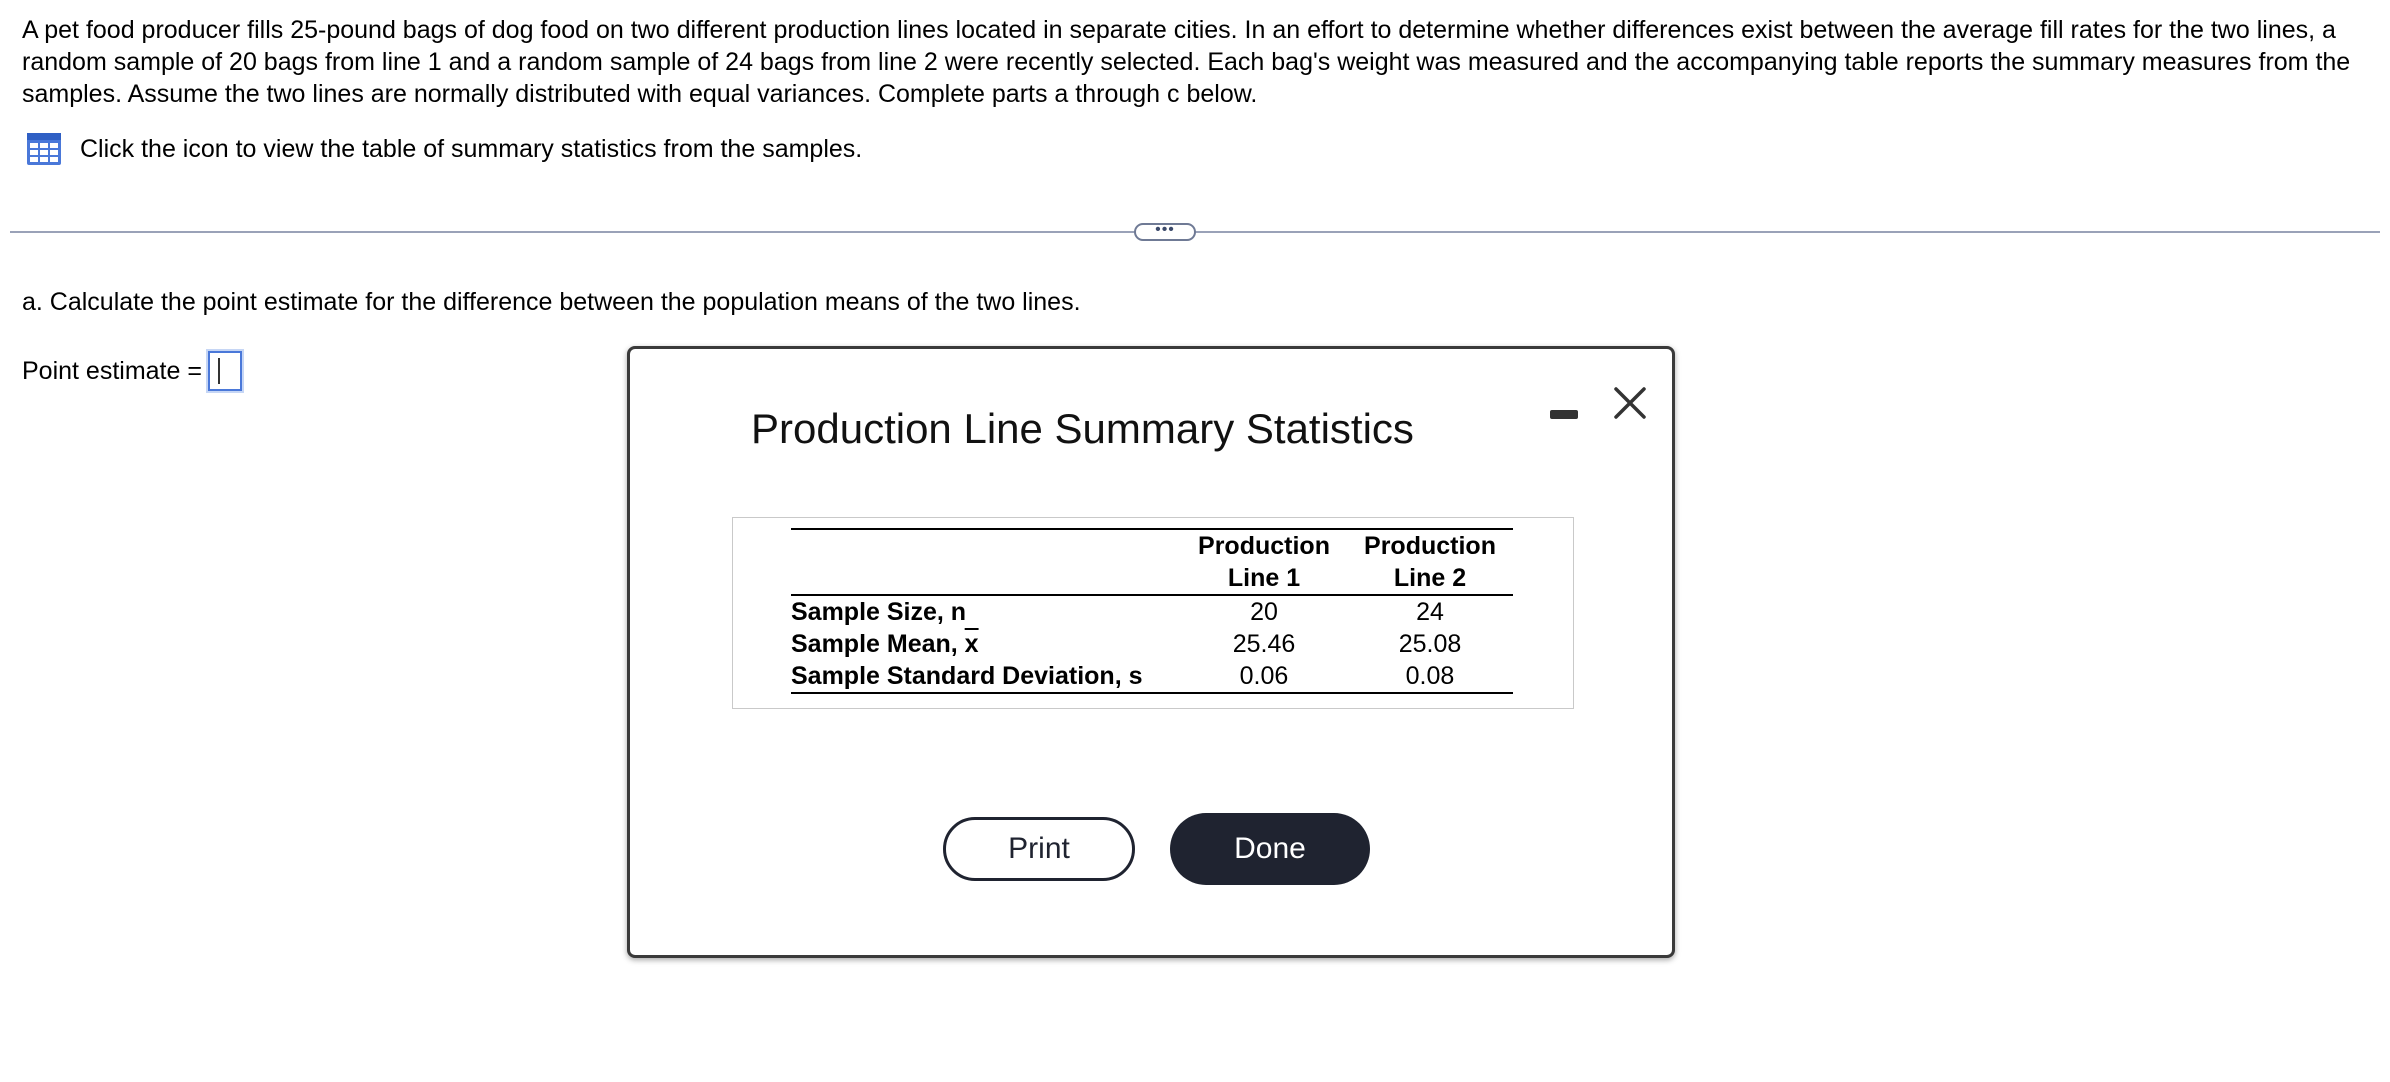  I want to click on cell-line-2: 24, so click(1430, 612).